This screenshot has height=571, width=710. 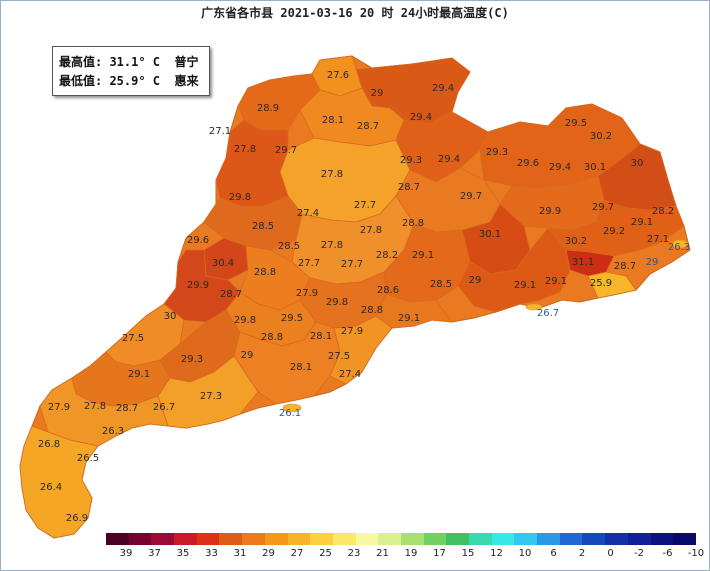 I want to click on legend-tick-label: 37, so click(x=154, y=553).